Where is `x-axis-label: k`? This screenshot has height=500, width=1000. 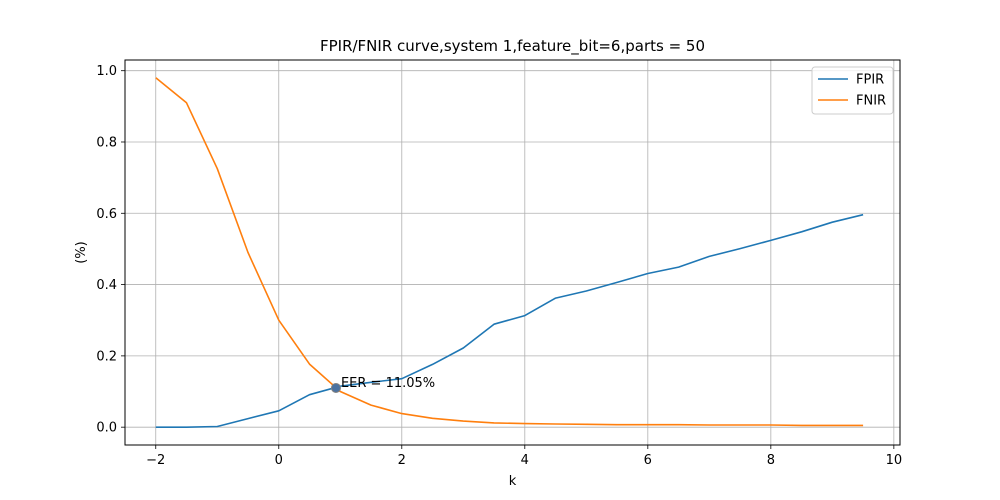 x-axis-label: k is located at coordinates (513, 481).